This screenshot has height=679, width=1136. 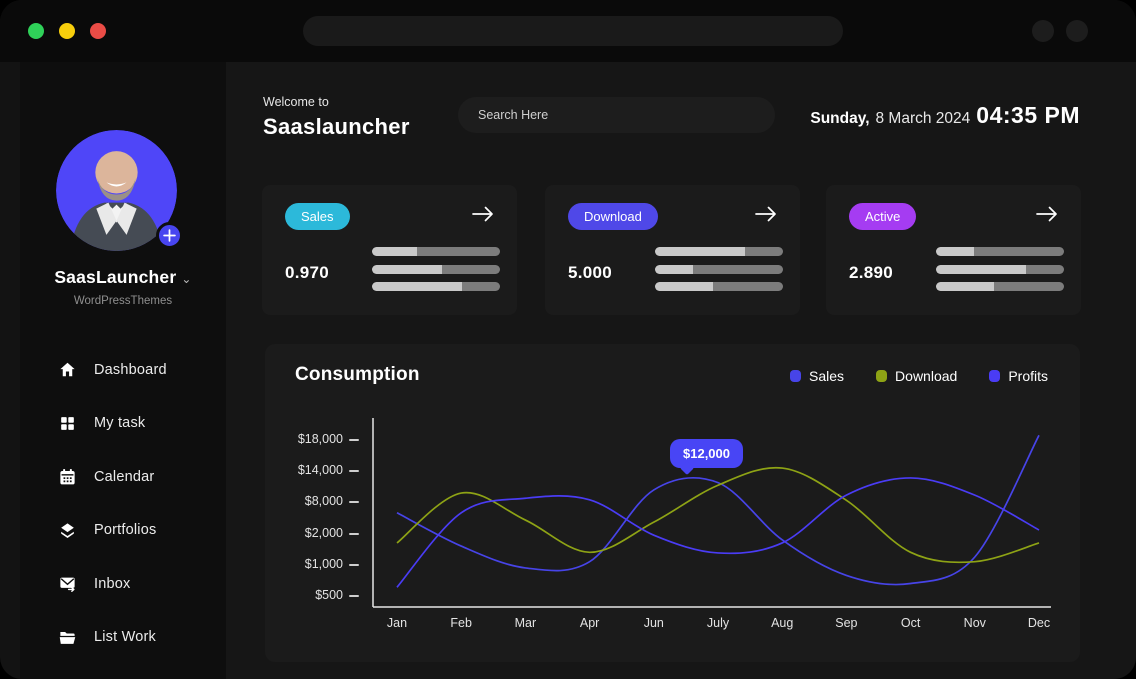 I want to click on chart-title: Consumption, so click(x=357, y=374).